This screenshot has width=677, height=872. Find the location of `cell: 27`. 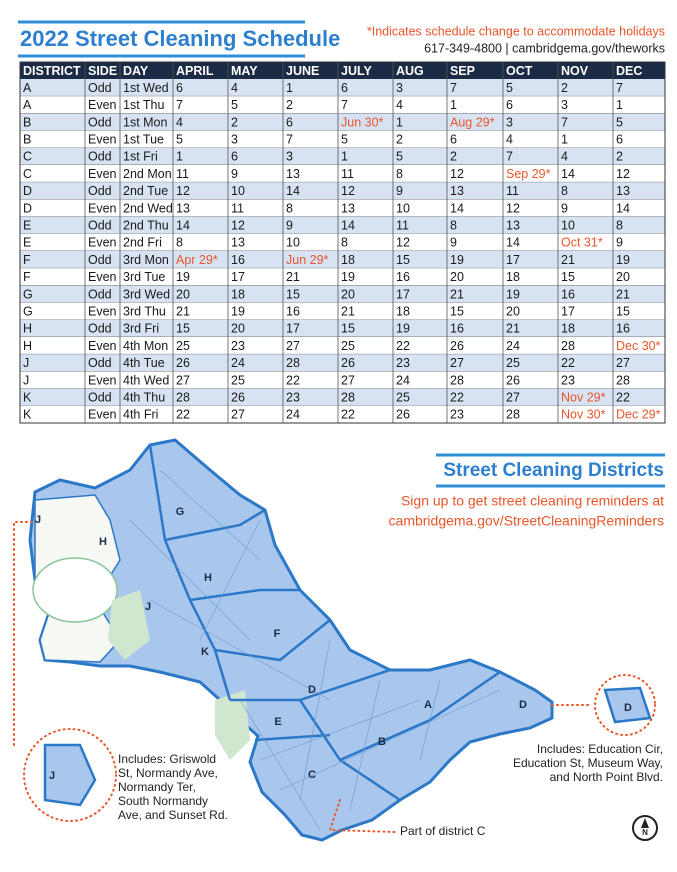

cell: 27 is located at coordinates (348, 380).